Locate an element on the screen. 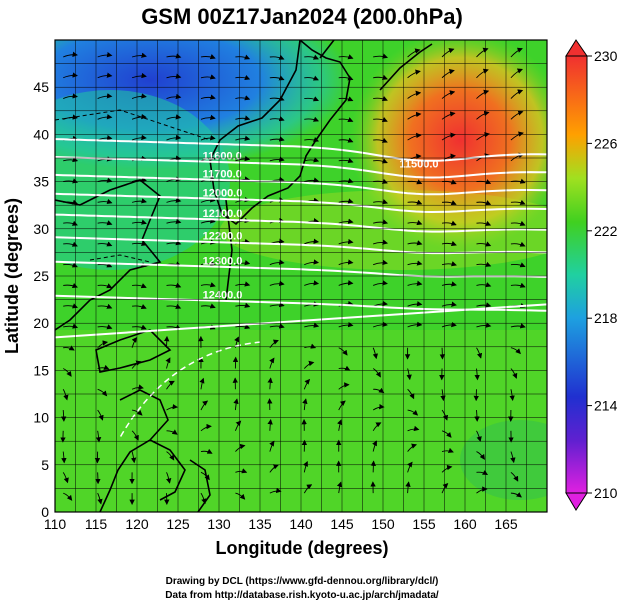  contour-label: 12400.0 is located at coordinates (223, 295).